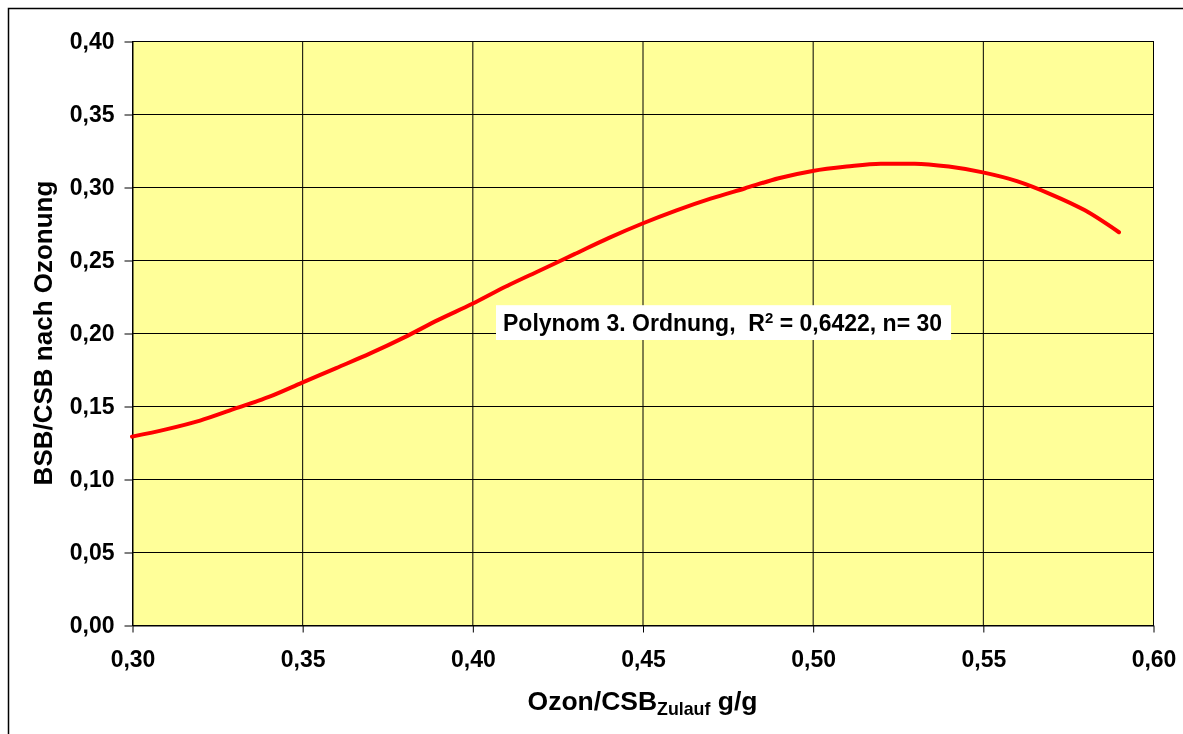 The width and height of the screenshot is (1183, 734). What do you see at coordinates (92, 333) in the screenshot?
I see `y-tick-label: 0,20` at bounding box center [92, 333].